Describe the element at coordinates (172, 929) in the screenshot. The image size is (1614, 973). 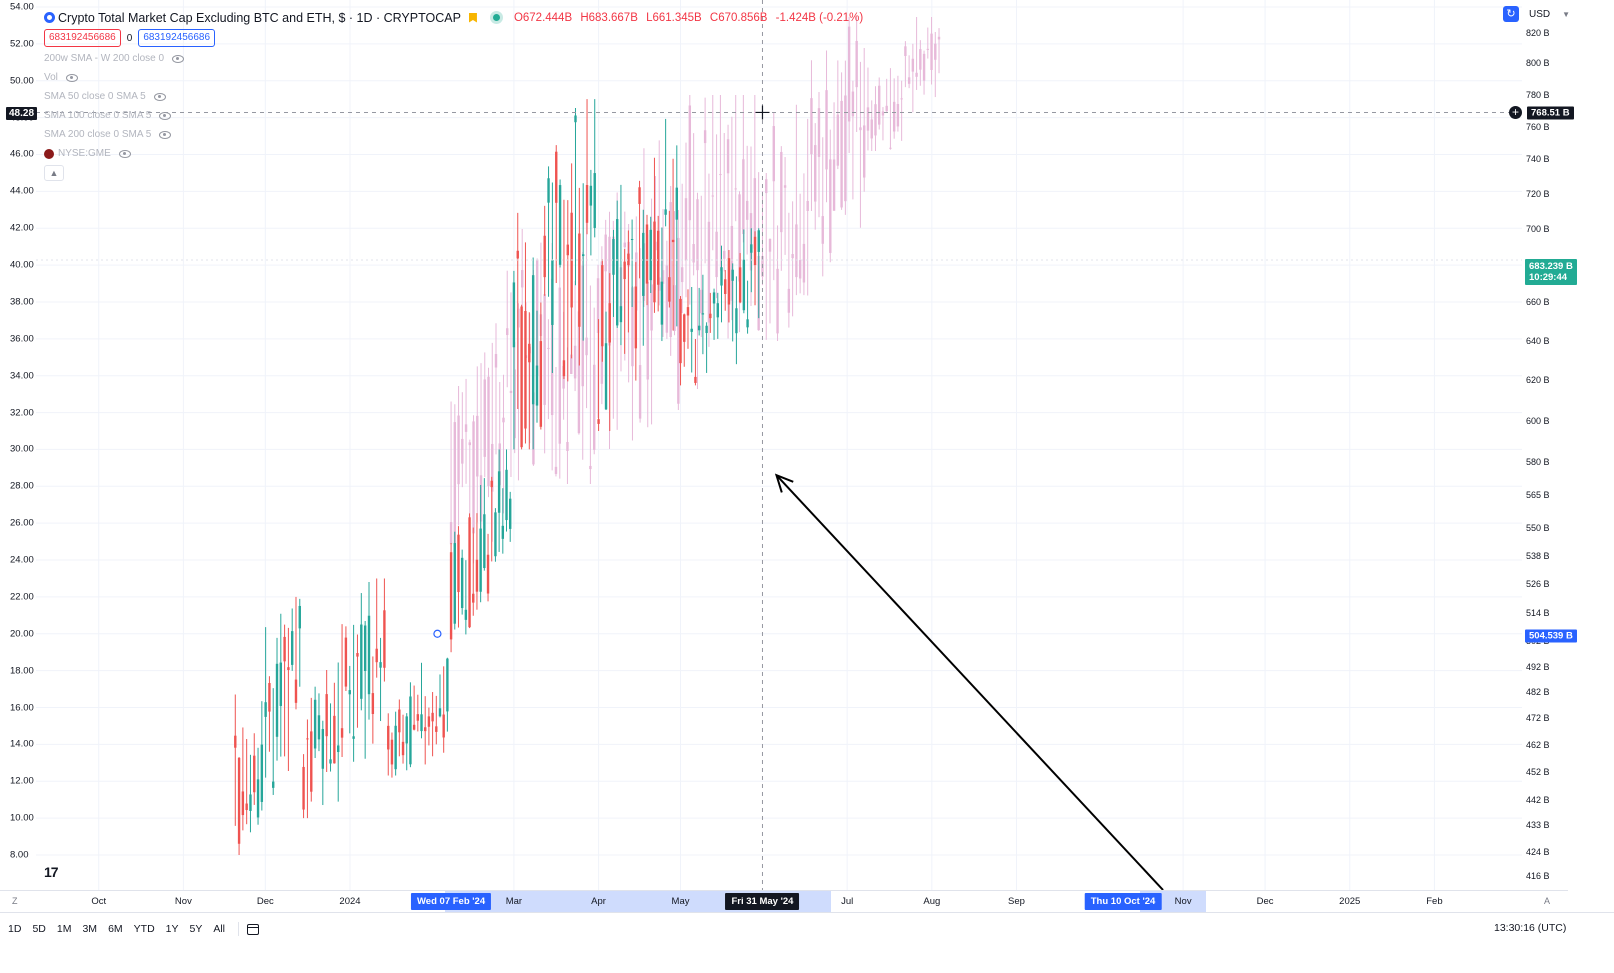
I see `range-button-1y: 1Y` at that location.